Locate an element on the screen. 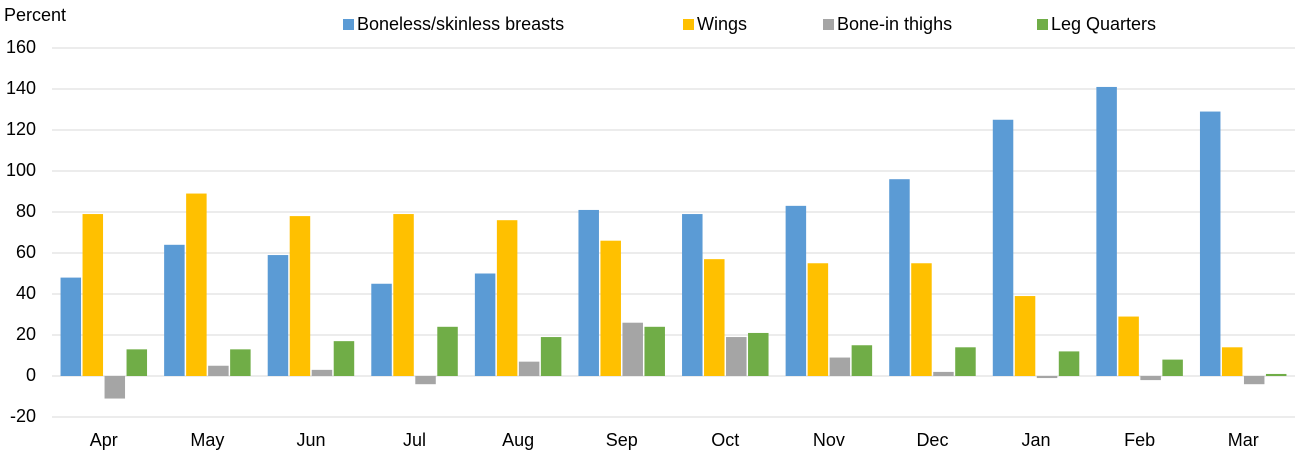 The height and width of the screenshot is (459, 1298). y-tick-label: 120 is located at coordinates (21, 129).